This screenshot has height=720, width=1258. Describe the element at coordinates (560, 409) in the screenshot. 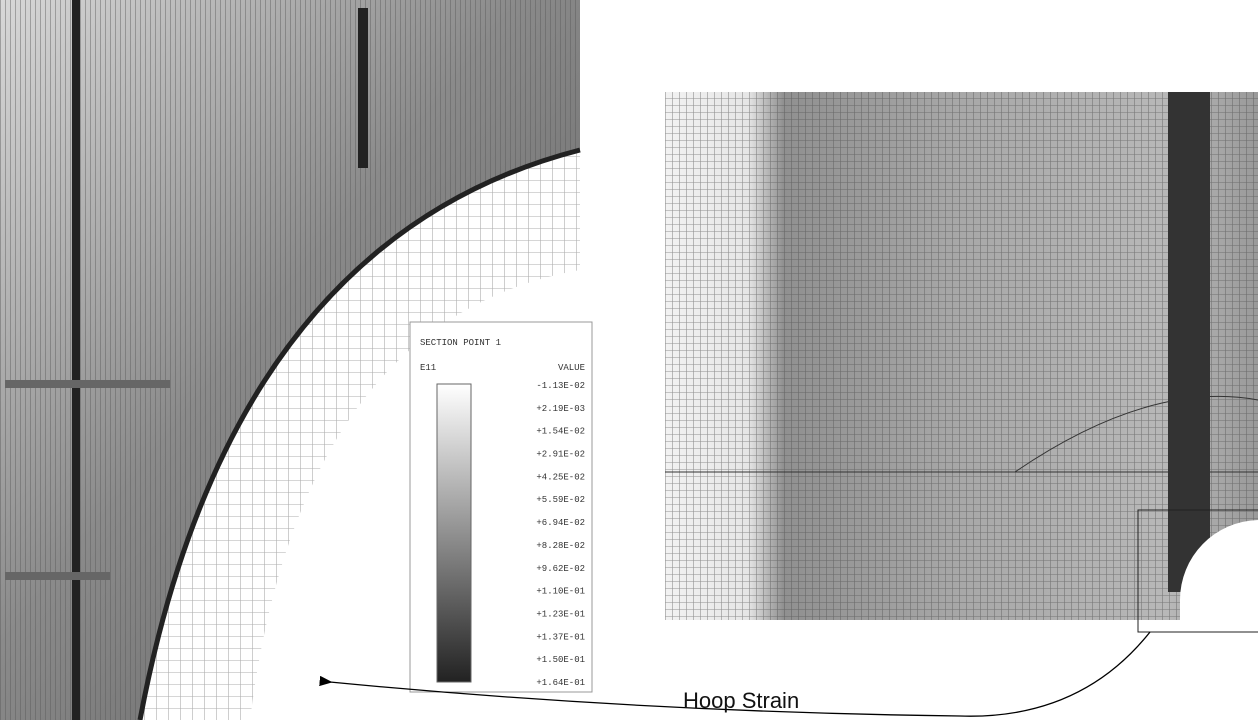

I see `legend-entry: +2.19E-03` at that location.